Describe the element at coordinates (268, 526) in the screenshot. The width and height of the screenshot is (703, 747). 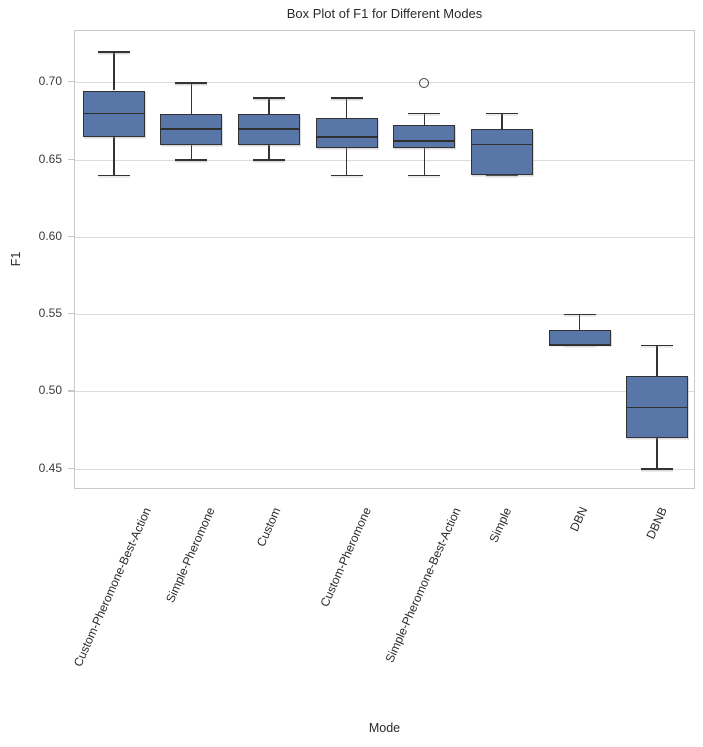
I see `x-tick-label: Custom` at that location.